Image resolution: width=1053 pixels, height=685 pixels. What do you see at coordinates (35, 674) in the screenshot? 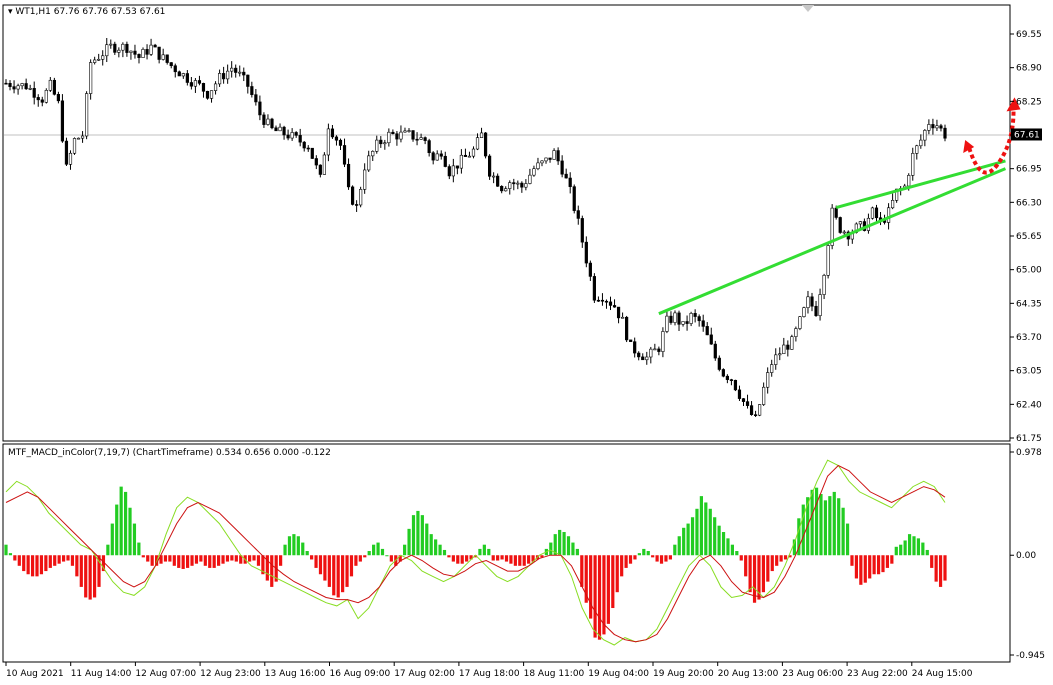
I see `time-tick-label: 10 Aug 2021` at bounding box center [35, 674].